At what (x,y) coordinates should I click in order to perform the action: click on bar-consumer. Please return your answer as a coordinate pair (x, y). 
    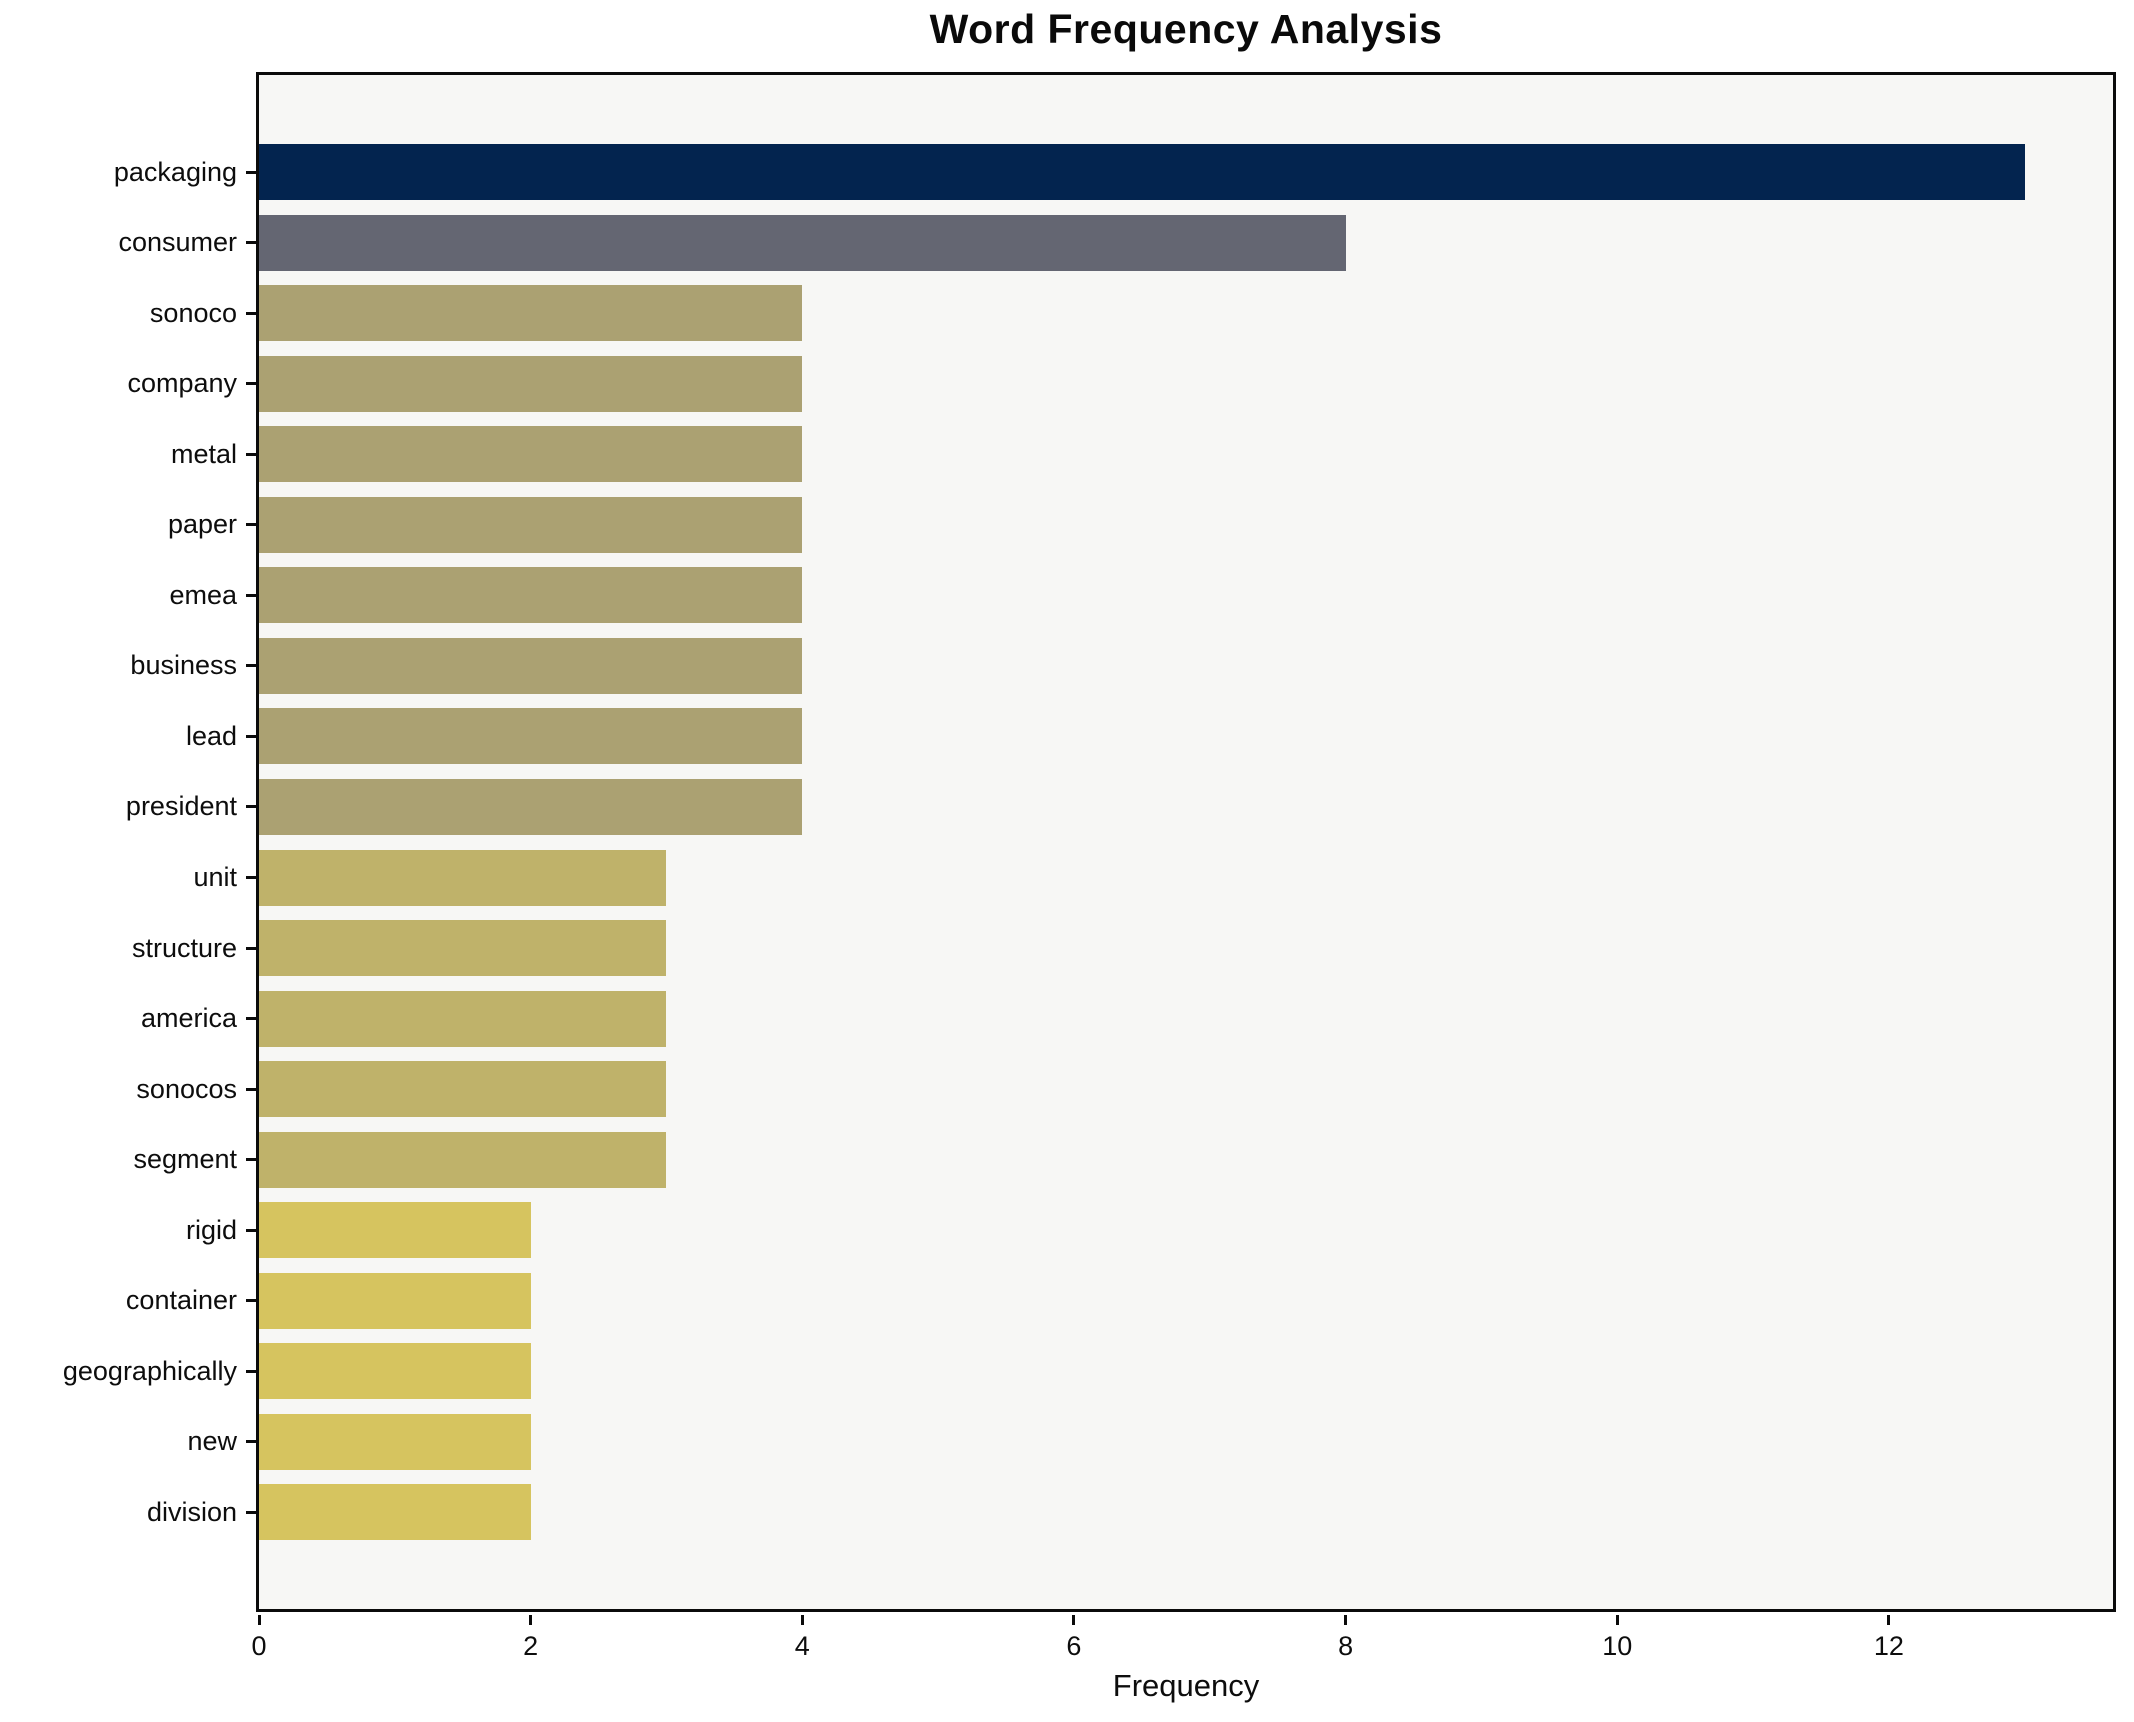
    Looking at the image, I should click on (802, 242).